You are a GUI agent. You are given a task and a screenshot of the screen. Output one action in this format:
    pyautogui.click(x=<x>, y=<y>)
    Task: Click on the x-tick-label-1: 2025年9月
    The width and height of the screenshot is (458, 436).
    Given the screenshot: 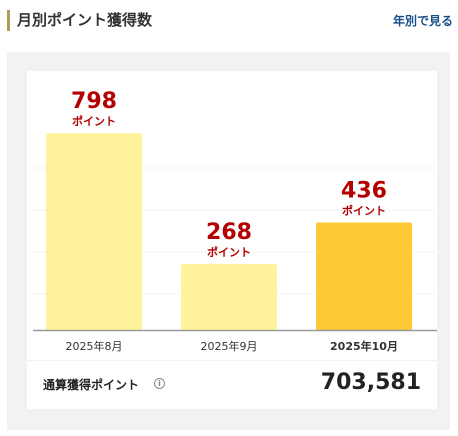 What is the action you would take?
    pyautogui.click(x=229, y=346)
    